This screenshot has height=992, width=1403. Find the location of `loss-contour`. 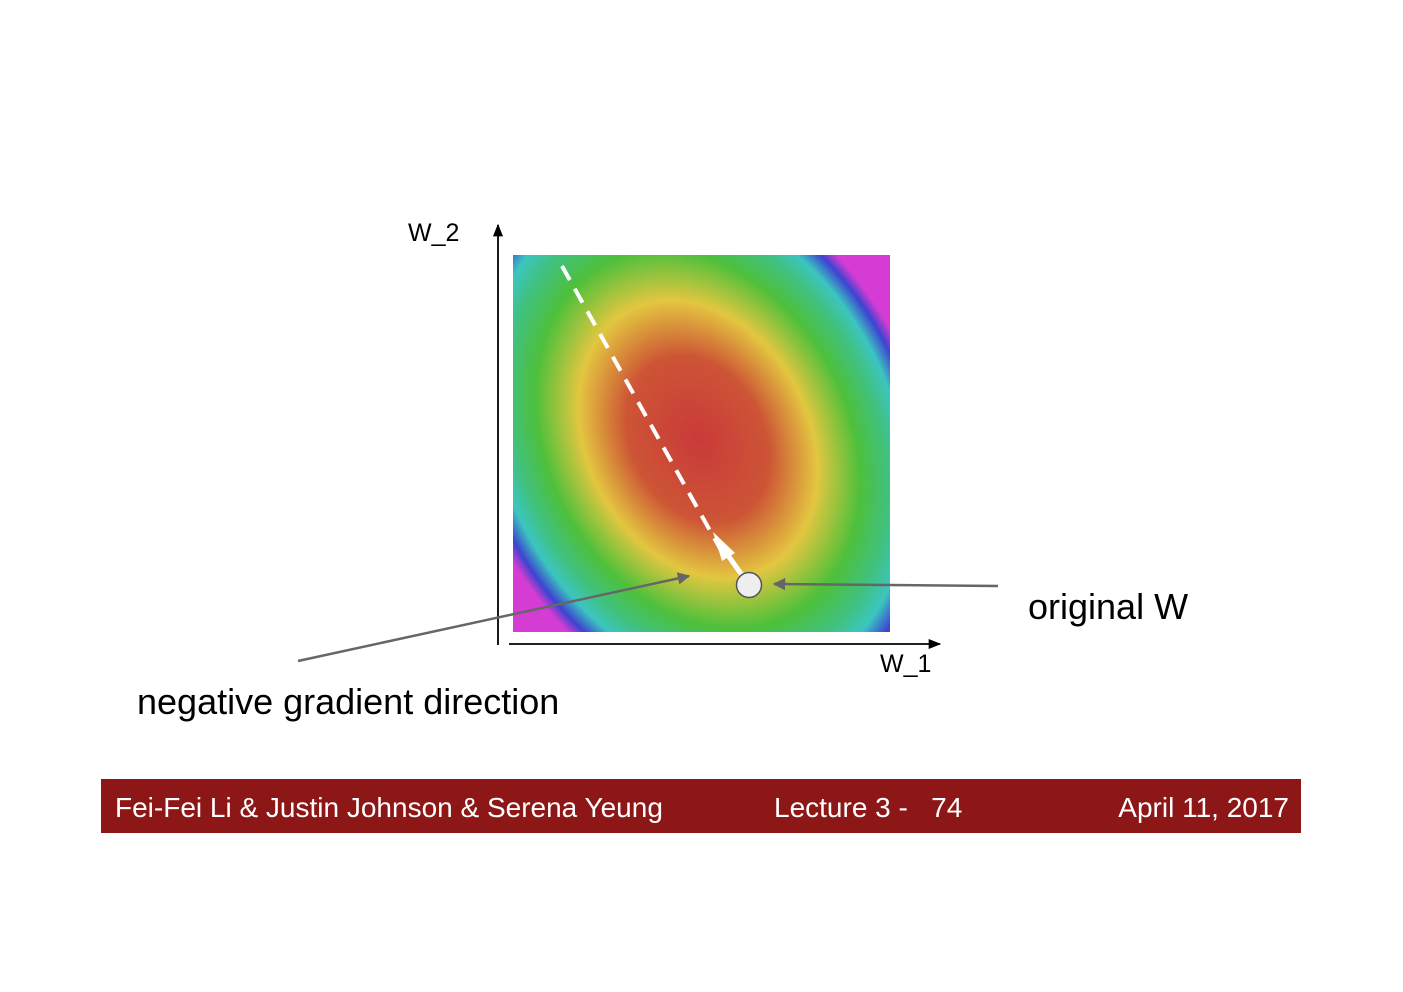

loss-contour is located at coordinates (701, 443).